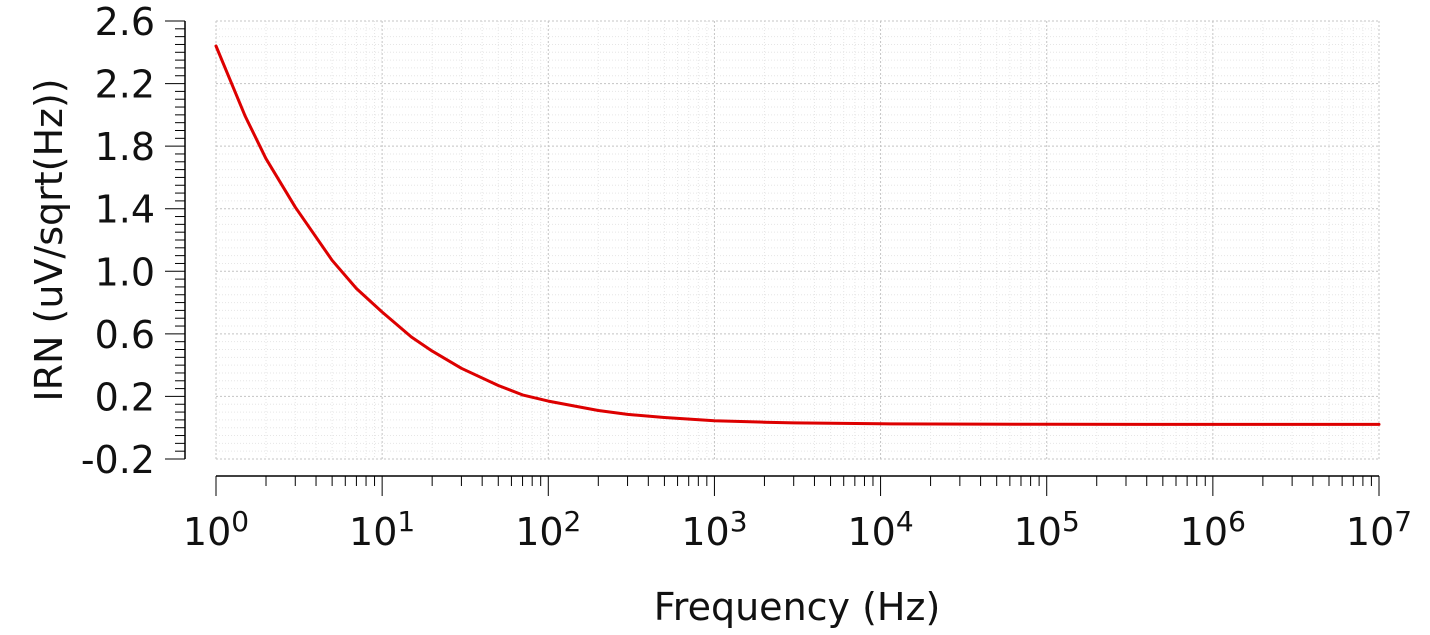 This screenshot has height=635, width=1430. What do you see at coordinates (240, 521) in the screenshot?
I see `x-tick-exponent: 0` at bounding box center [240, 521].